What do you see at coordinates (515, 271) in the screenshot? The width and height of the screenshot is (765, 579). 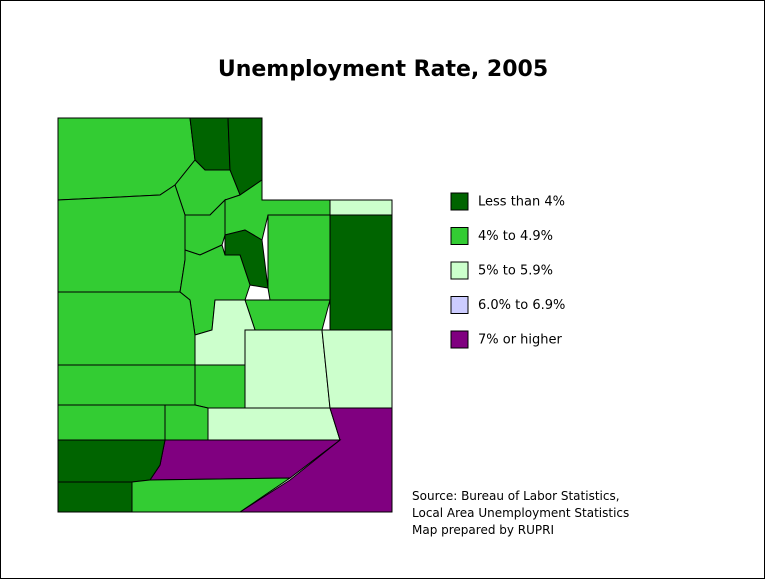 I see `legend-label: 5% to 5.9%` at bounding box center [515, 271].